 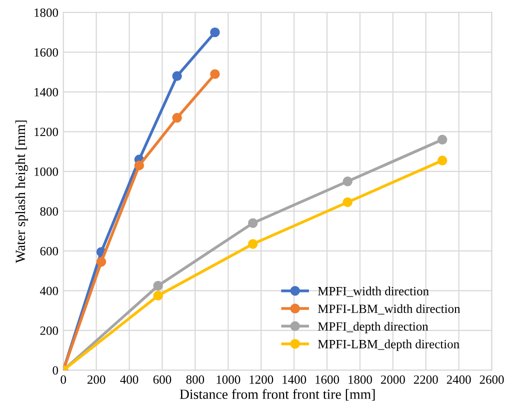 I want to click on x-tick-label: 600, so click(x=162, y=379).